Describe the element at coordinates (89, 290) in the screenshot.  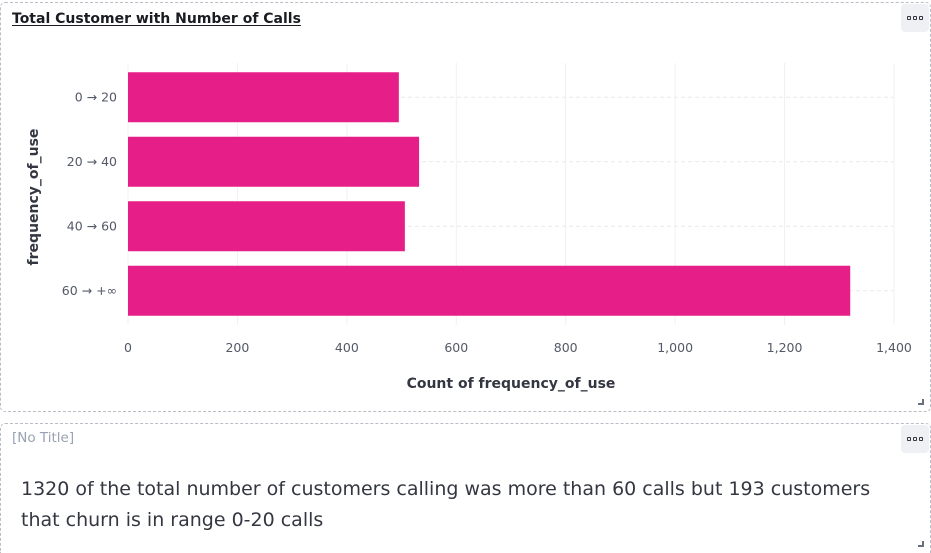
I see `y-tick-label: 60 → +∞` at that location.